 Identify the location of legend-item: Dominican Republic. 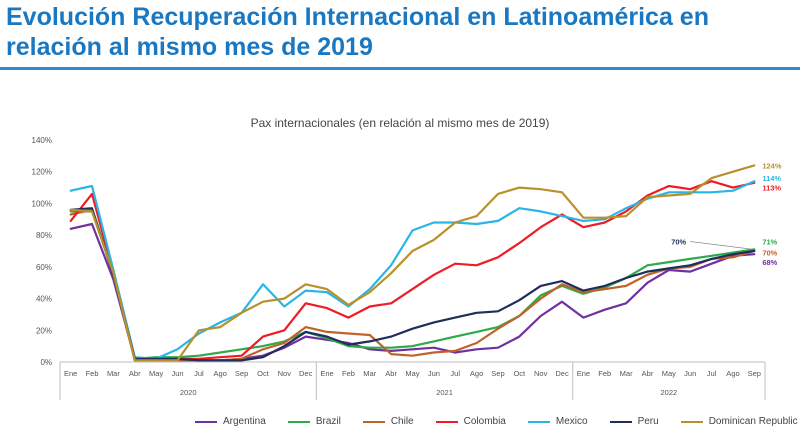
(739, 421).